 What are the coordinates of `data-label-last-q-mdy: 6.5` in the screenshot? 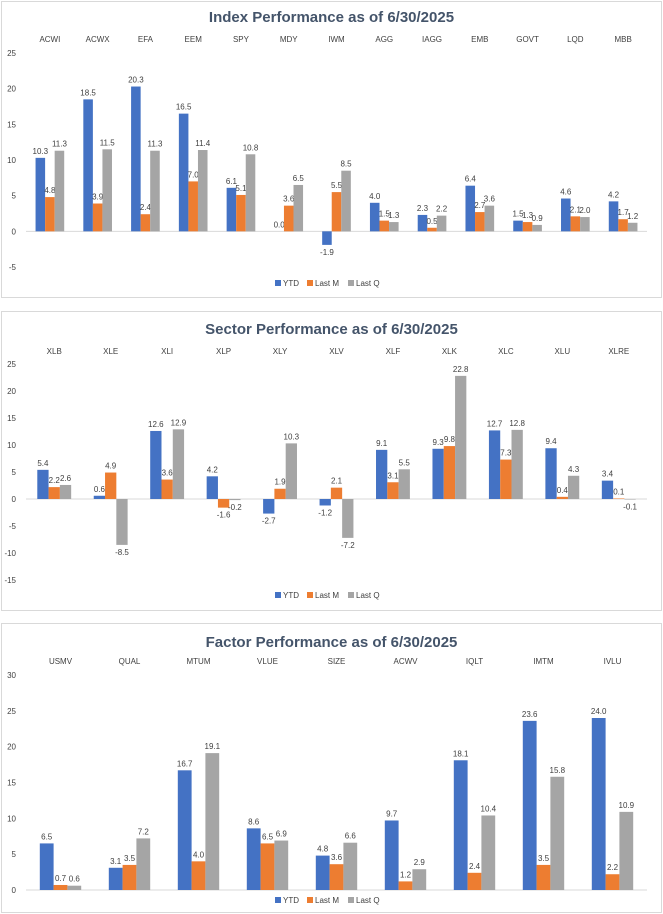 It's located at (299, 178).